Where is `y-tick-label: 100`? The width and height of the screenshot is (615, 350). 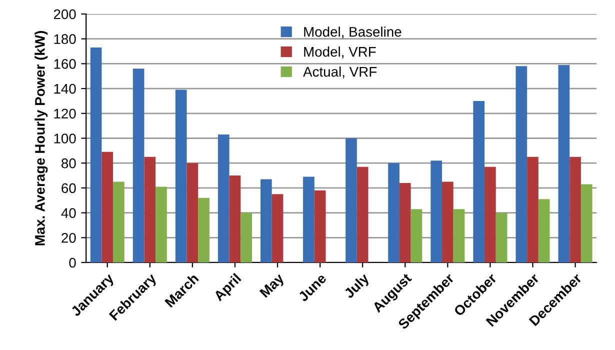
y-tick-label: 100 is located at coordinates (65, 139).